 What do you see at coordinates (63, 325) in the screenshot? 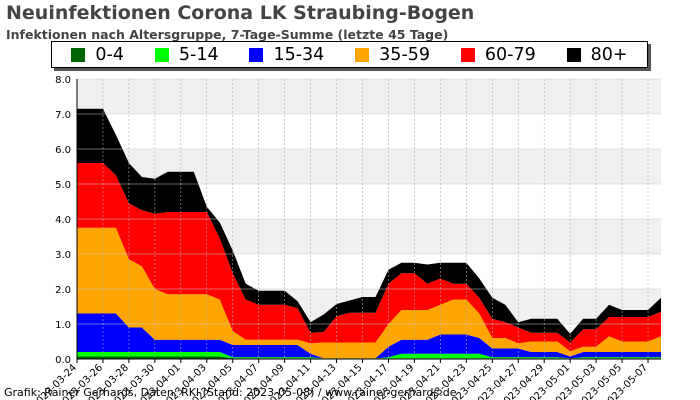
I see `y-tick-label: 1.0` at bounding box center [63, 325].